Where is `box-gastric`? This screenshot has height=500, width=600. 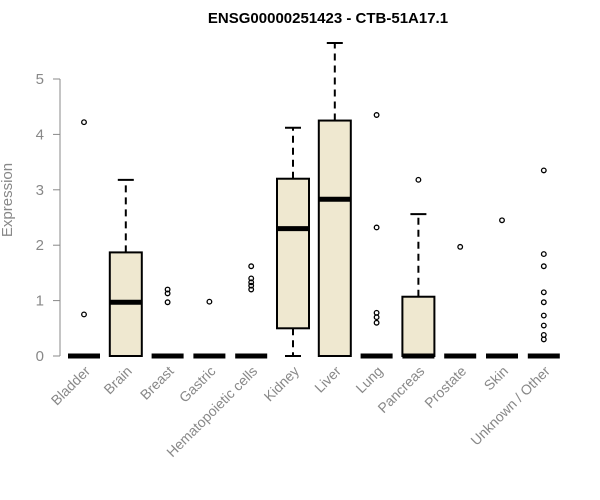
box-gastric is located at coordinates (209, 328).